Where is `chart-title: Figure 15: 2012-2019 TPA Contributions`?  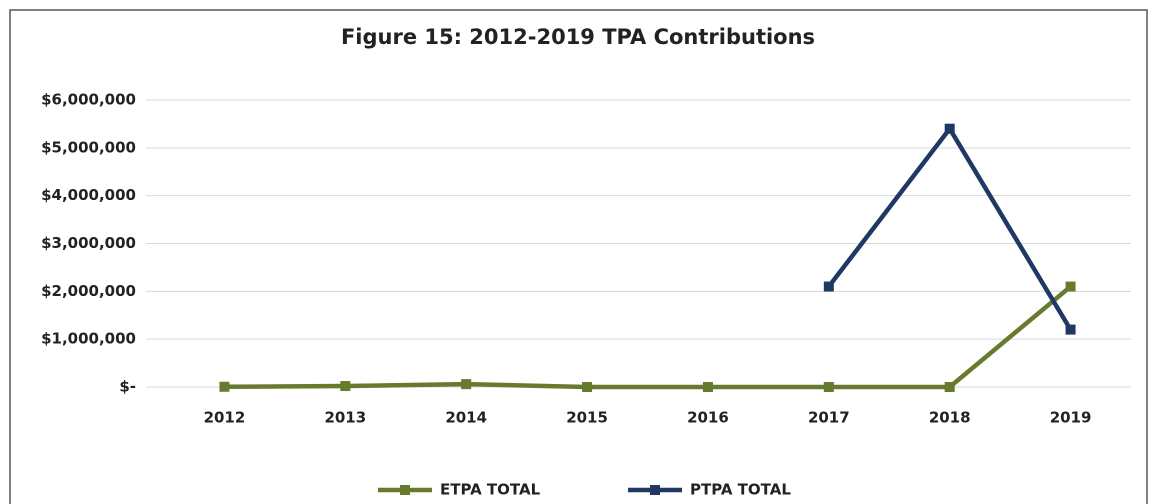
chart-title: Figure 15: 2012-2019 TPA Contributions is located at coordinates (578, 37).